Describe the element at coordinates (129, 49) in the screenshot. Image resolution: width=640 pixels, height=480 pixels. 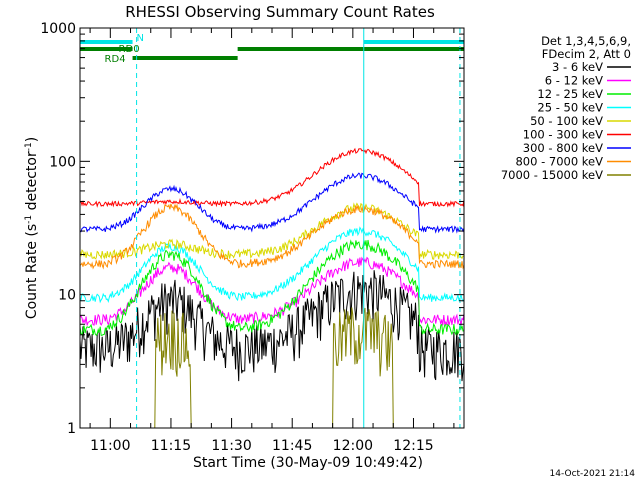
I see `segment-label: RD0` at that location.